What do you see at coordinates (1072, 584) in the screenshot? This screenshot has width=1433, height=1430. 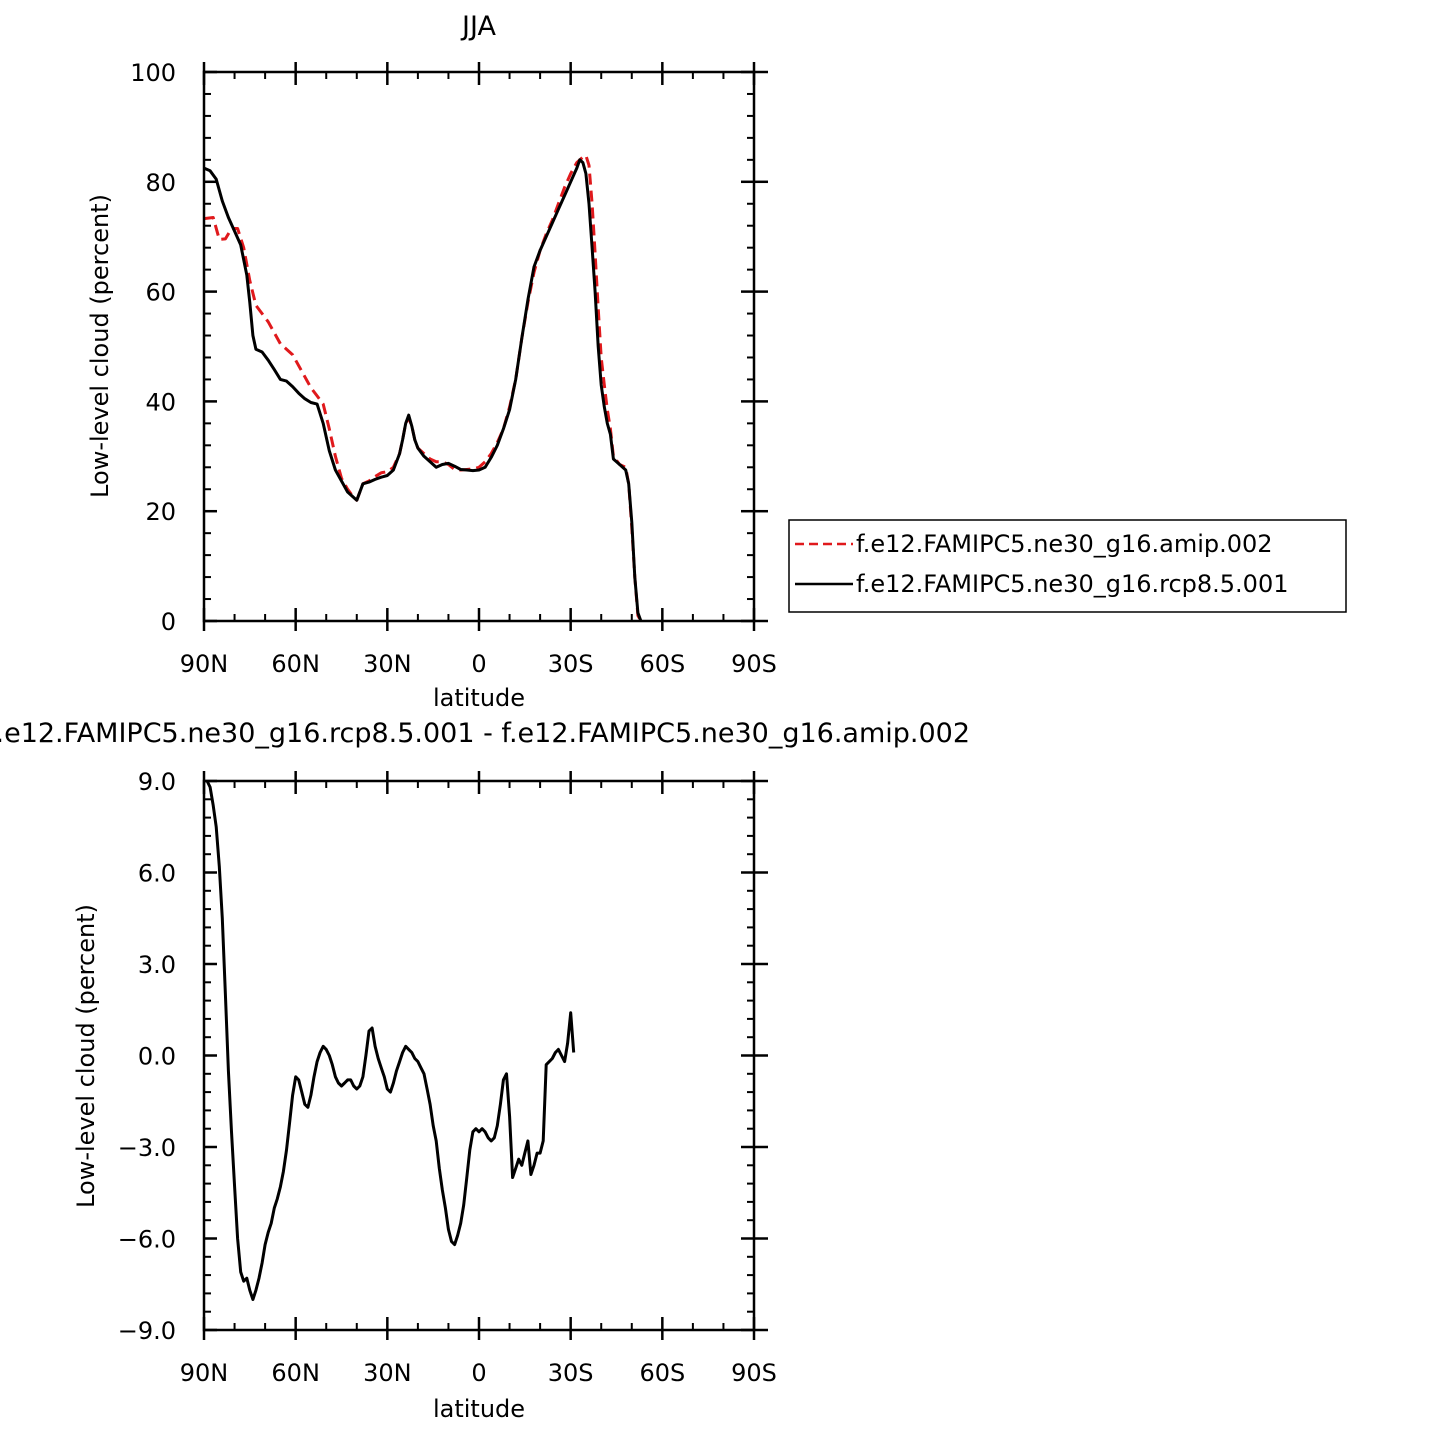 I see `legend-label-rcp: f.e12.FAMIPC5.ne30_g16.rcp8.5.001` at bounding box center [1072, 584].